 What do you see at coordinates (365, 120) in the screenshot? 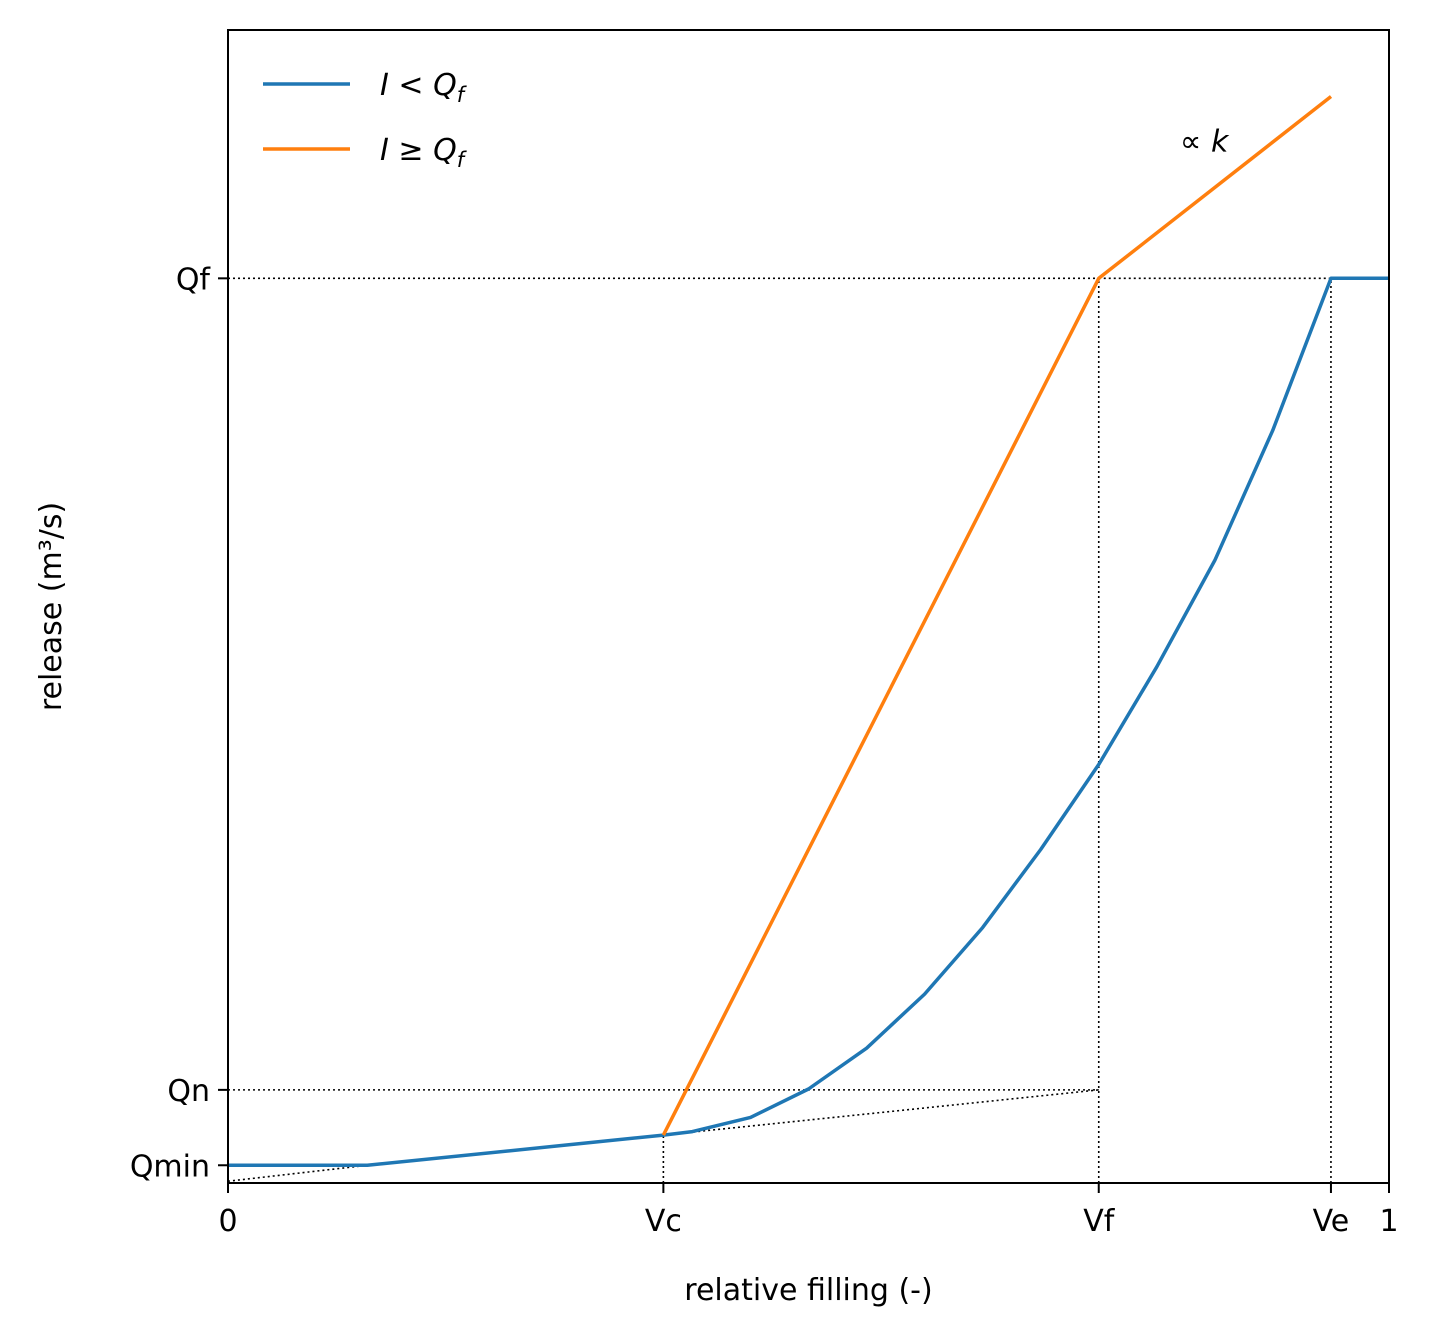
I see `legend: I < Qf I ≥ Qf` at bounding box center [365, 120].